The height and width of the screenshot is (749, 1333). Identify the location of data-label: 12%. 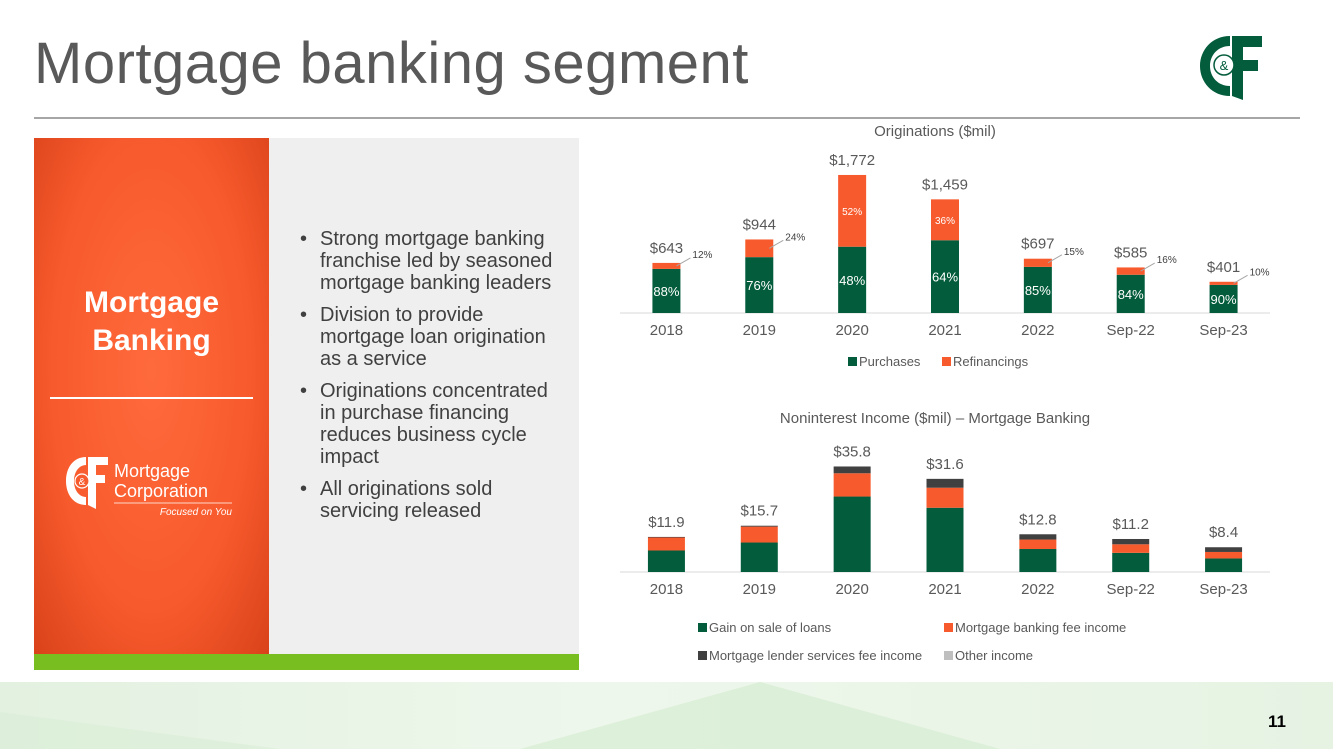
(702, 255).